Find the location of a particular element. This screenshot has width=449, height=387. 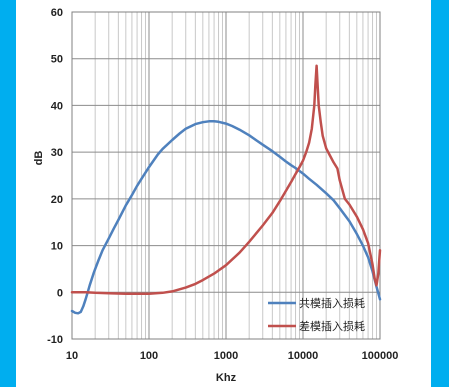

y-tick-label: 0 is located at coordinates (60, 293).